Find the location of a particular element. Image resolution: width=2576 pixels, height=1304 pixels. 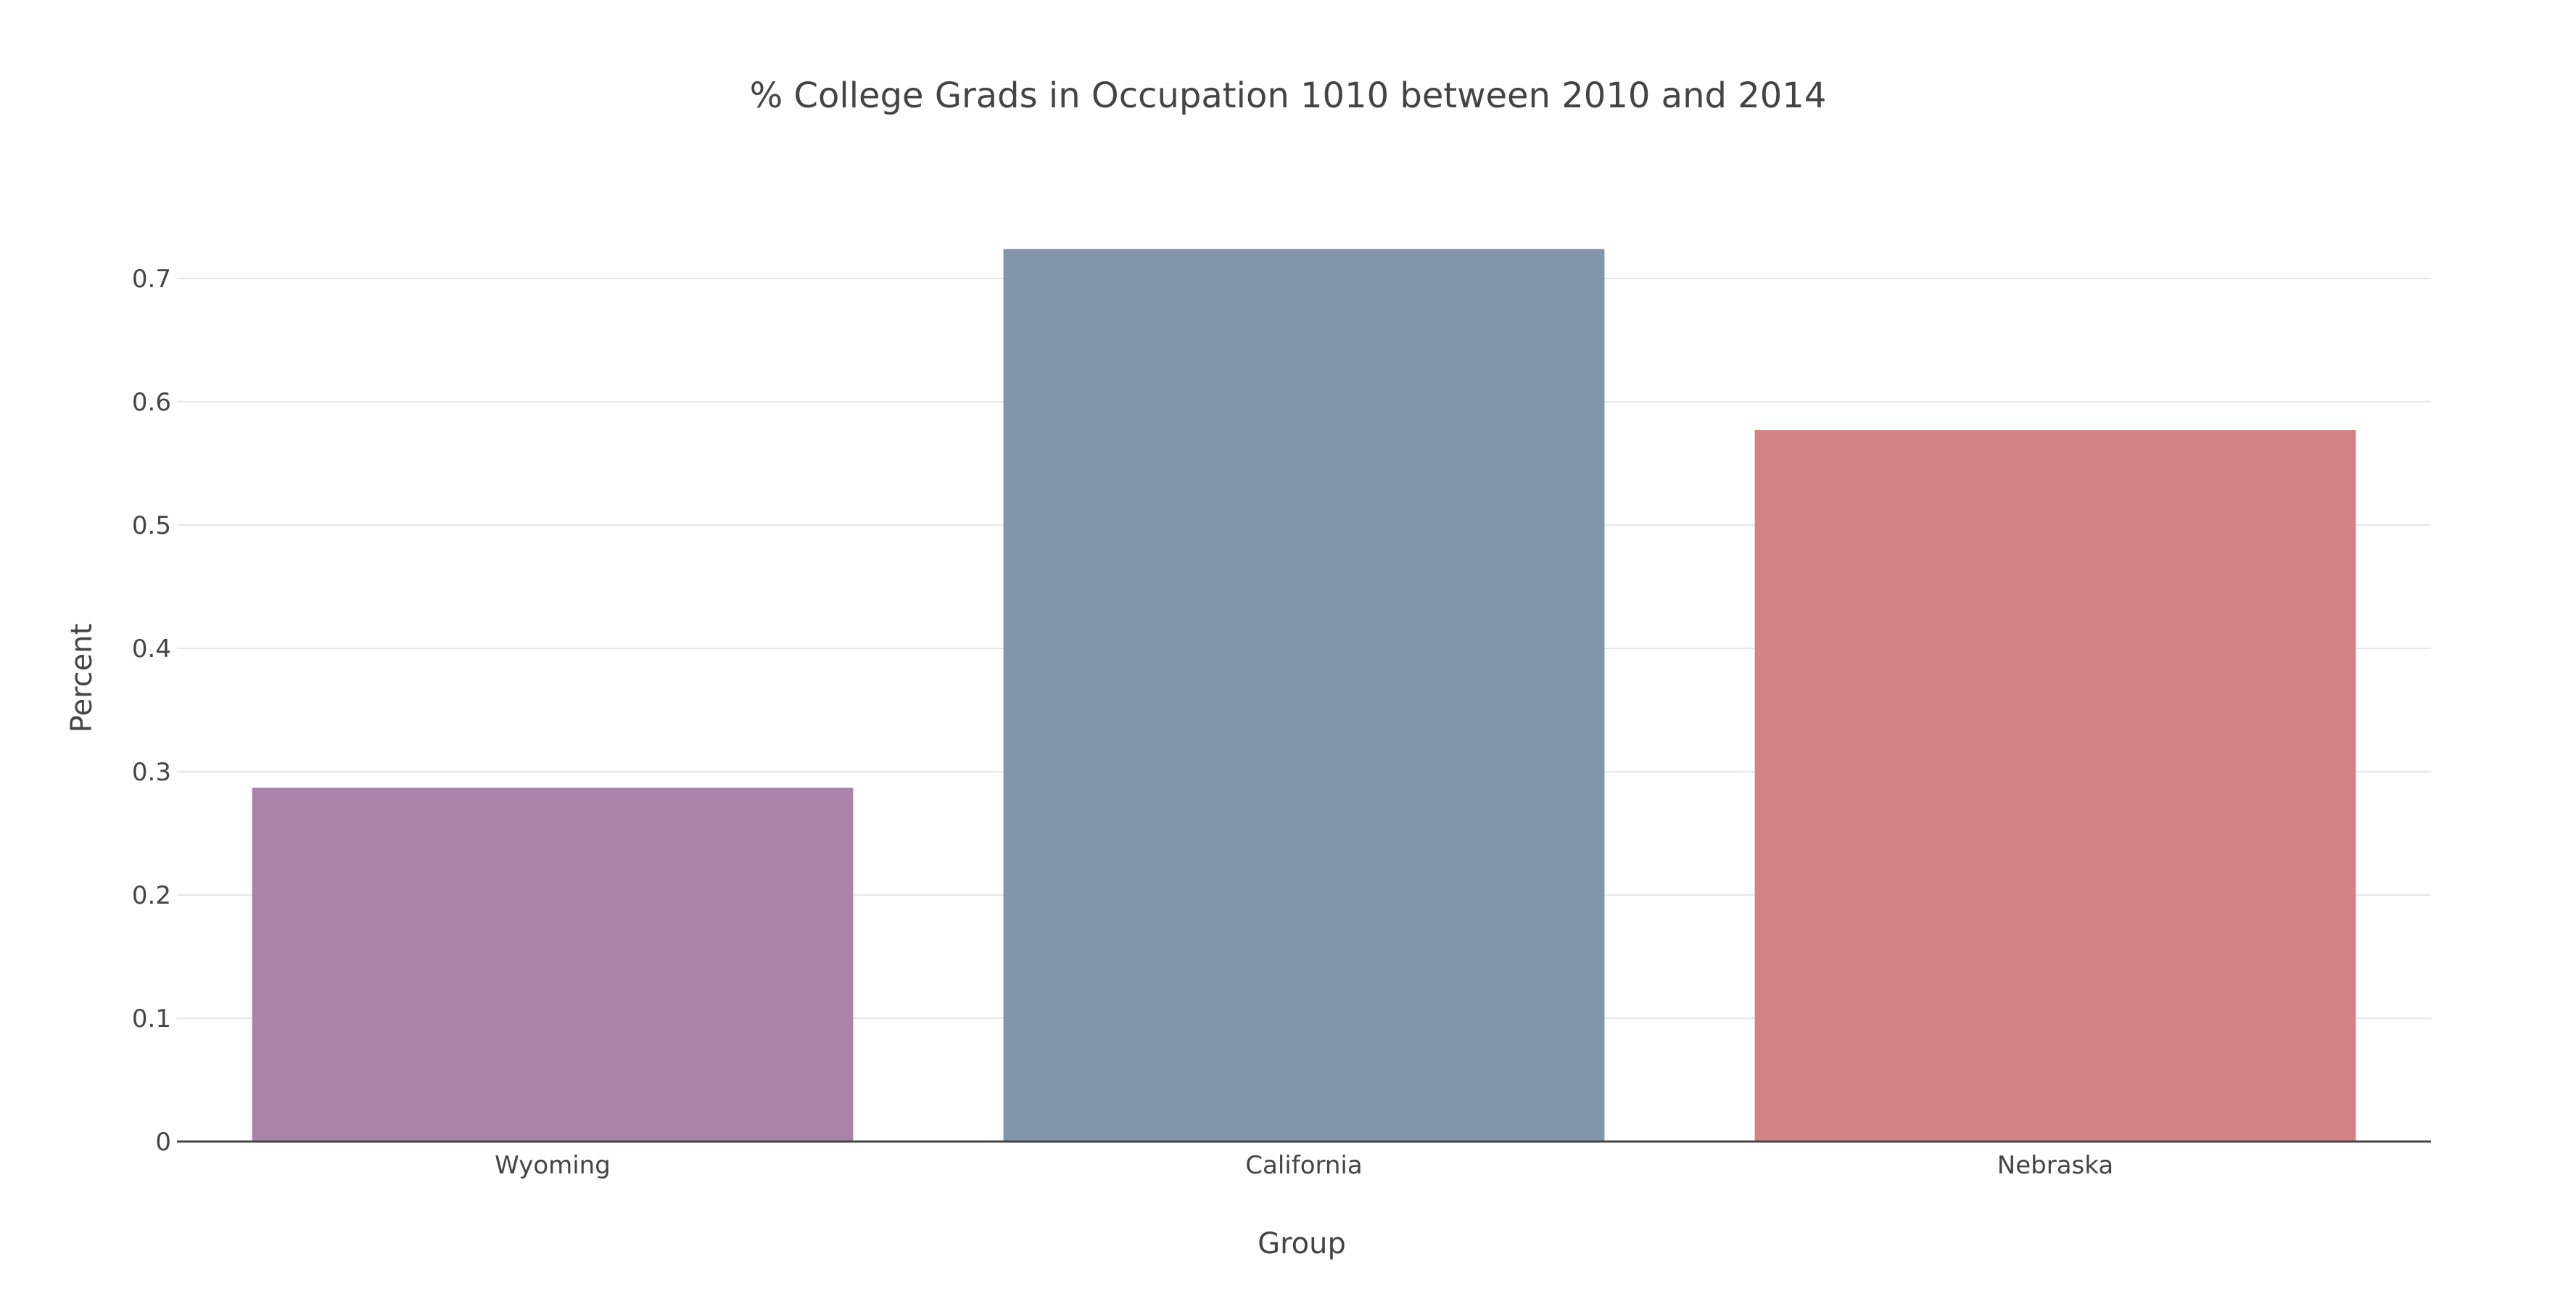

y-tick-label: 0 is located at coordinates (163, 1142).